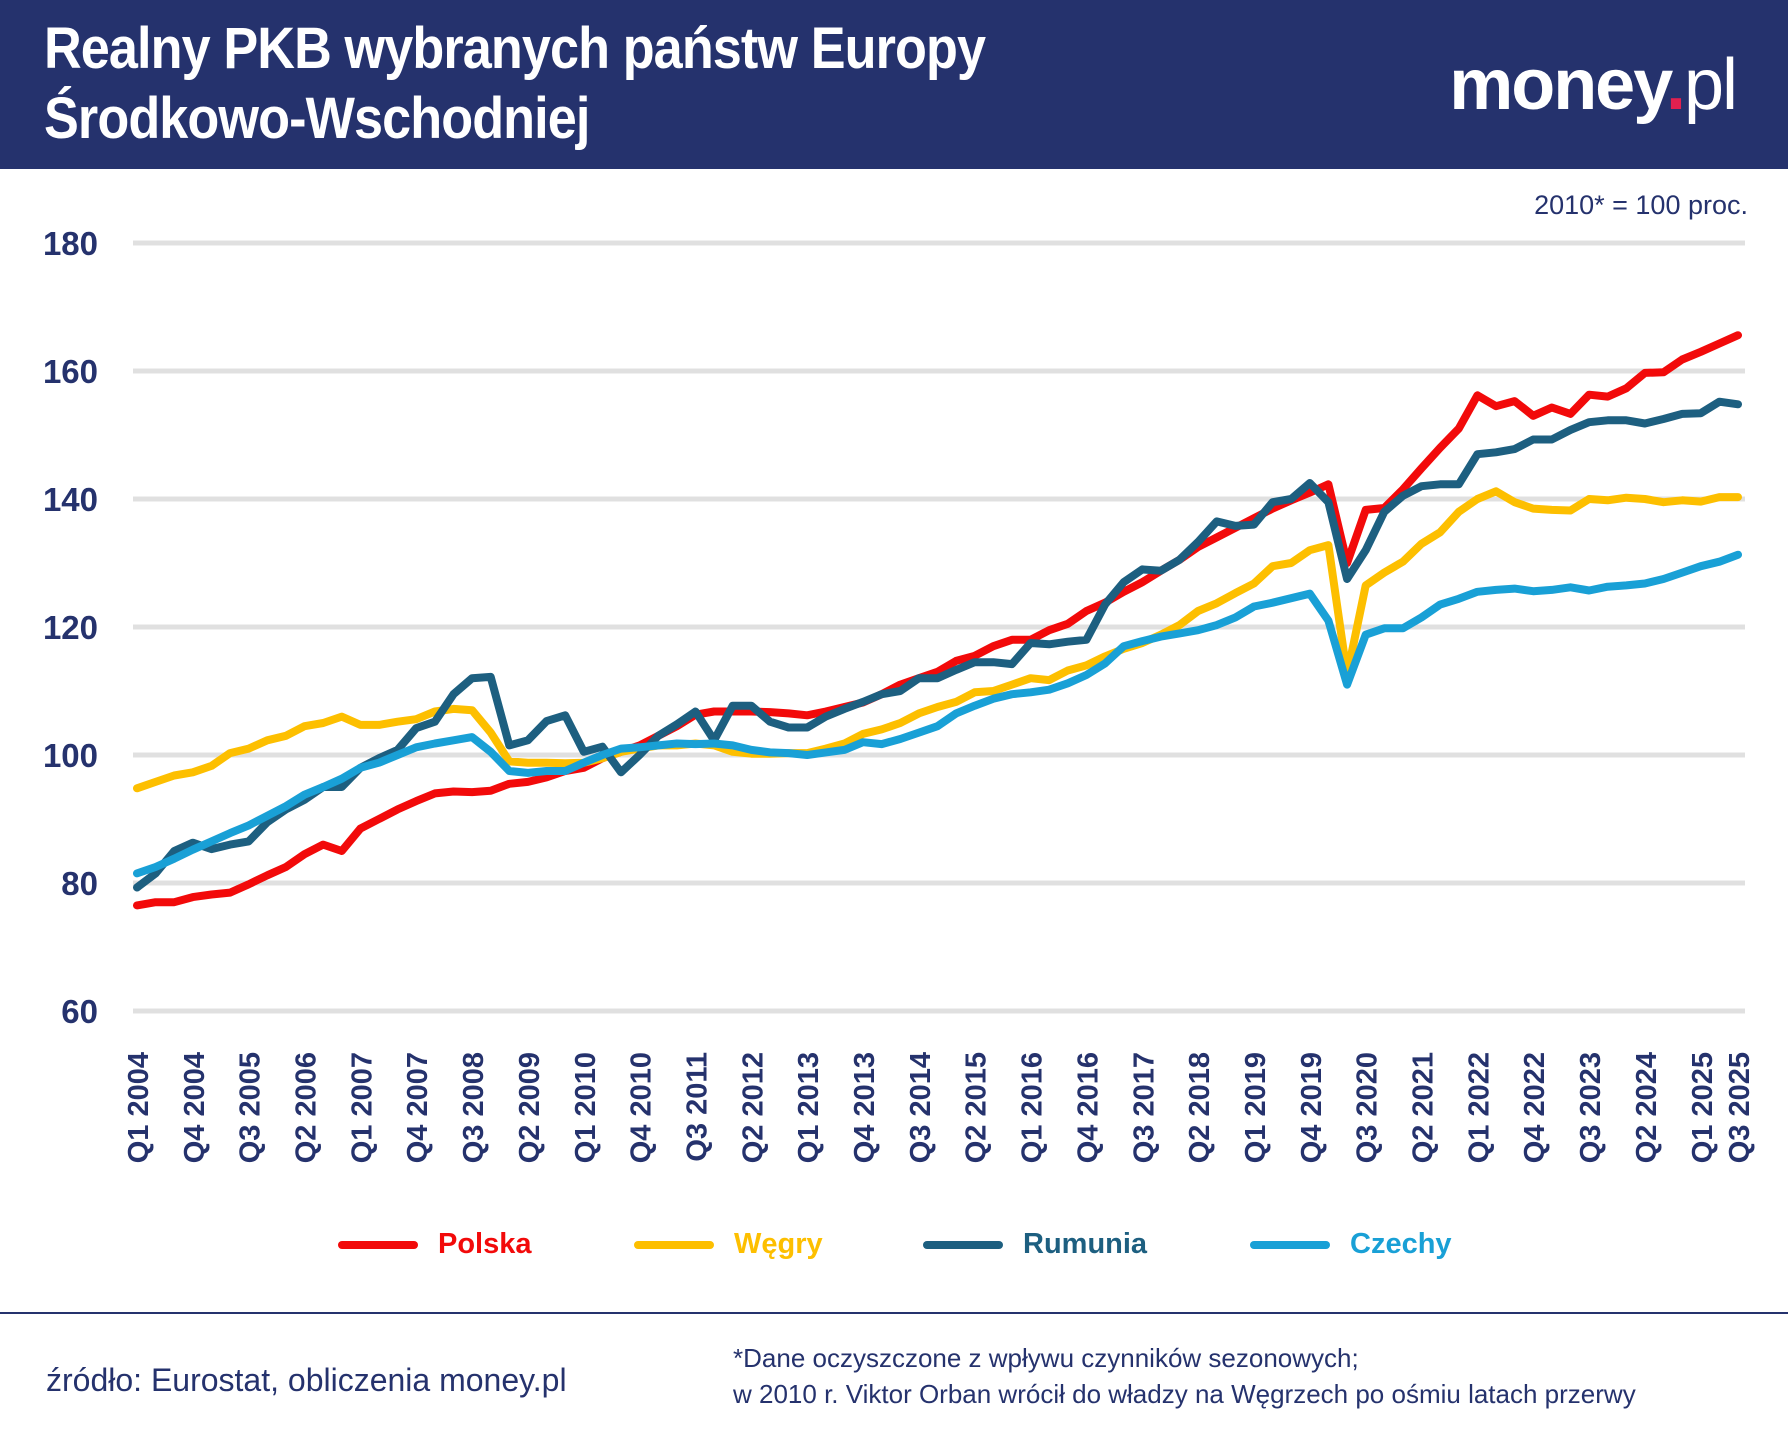  Describe the element at coordinates (79, 1011) in the screenshot. I see `y-tick-label: 60` at that location.